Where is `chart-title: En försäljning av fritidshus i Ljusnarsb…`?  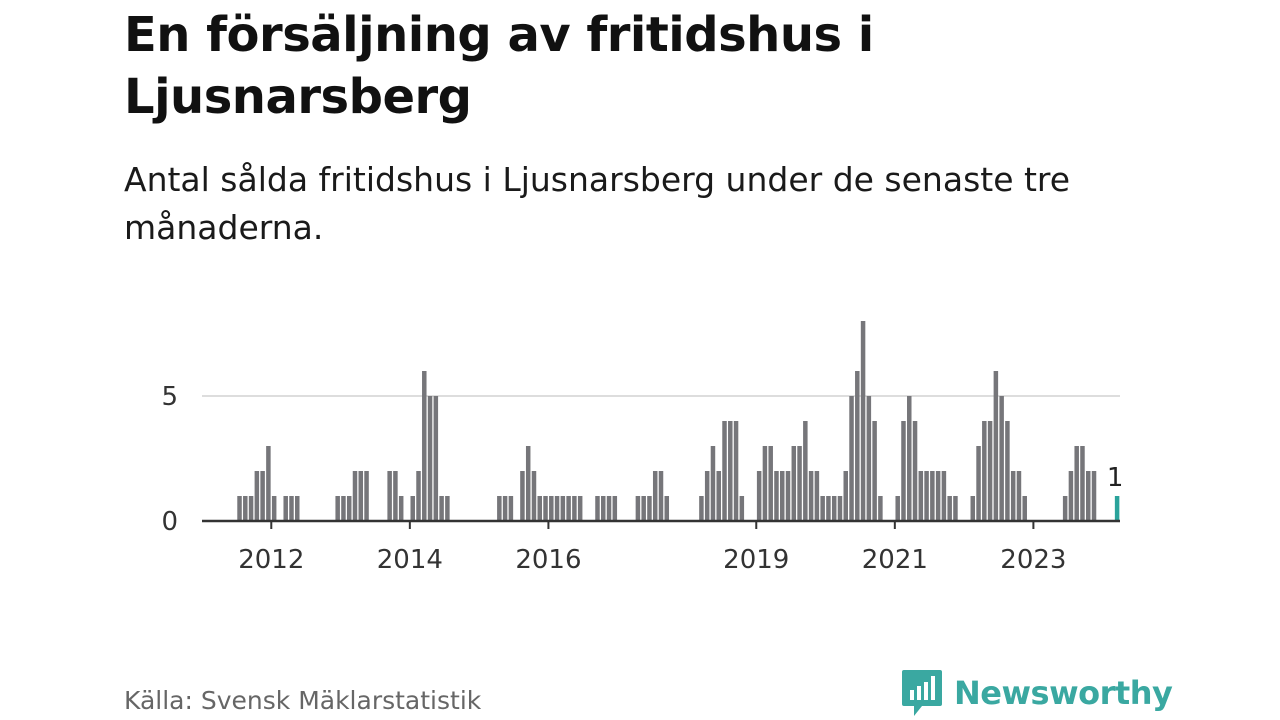 chart-title: En försäljning av fritidshus i Ljusnarsb… is located at coordinates (499, 66).